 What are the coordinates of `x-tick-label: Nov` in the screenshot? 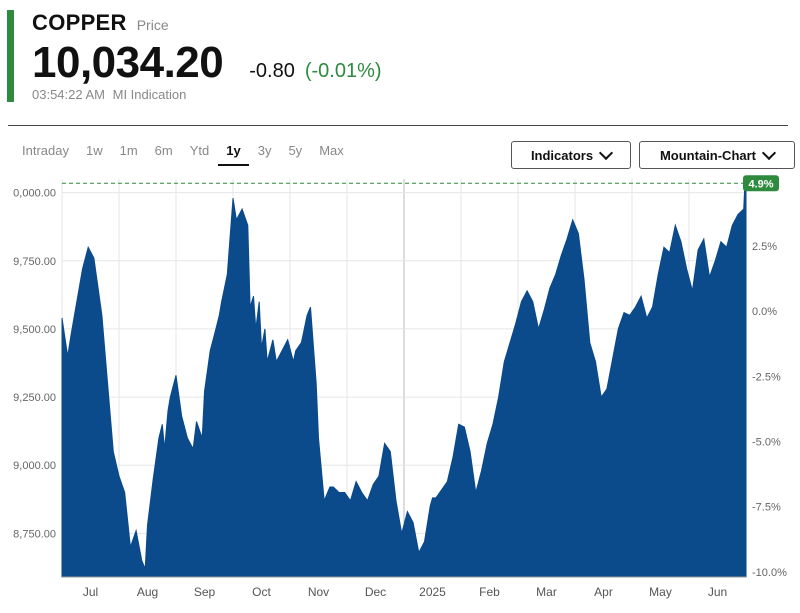 It's located at (318, 592).